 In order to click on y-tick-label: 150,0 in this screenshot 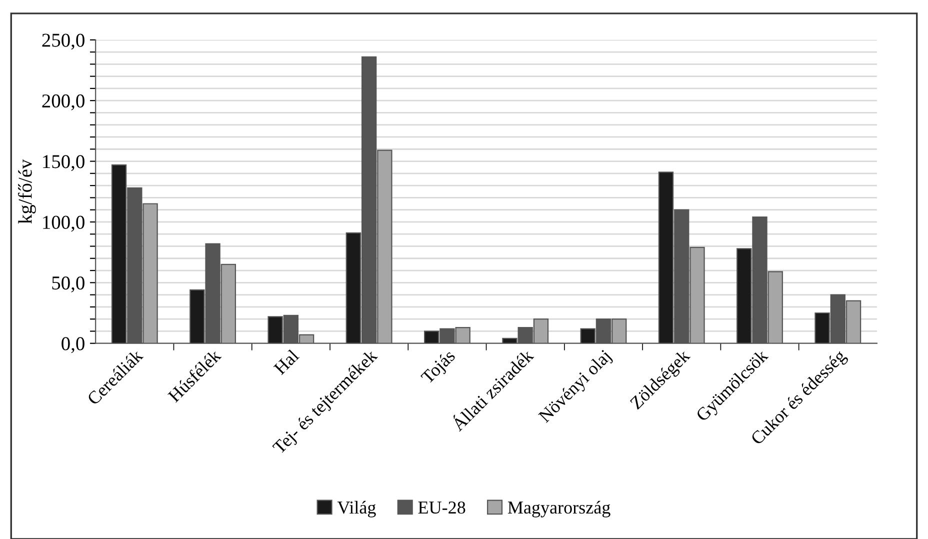, I will do `click(63, 163)`.